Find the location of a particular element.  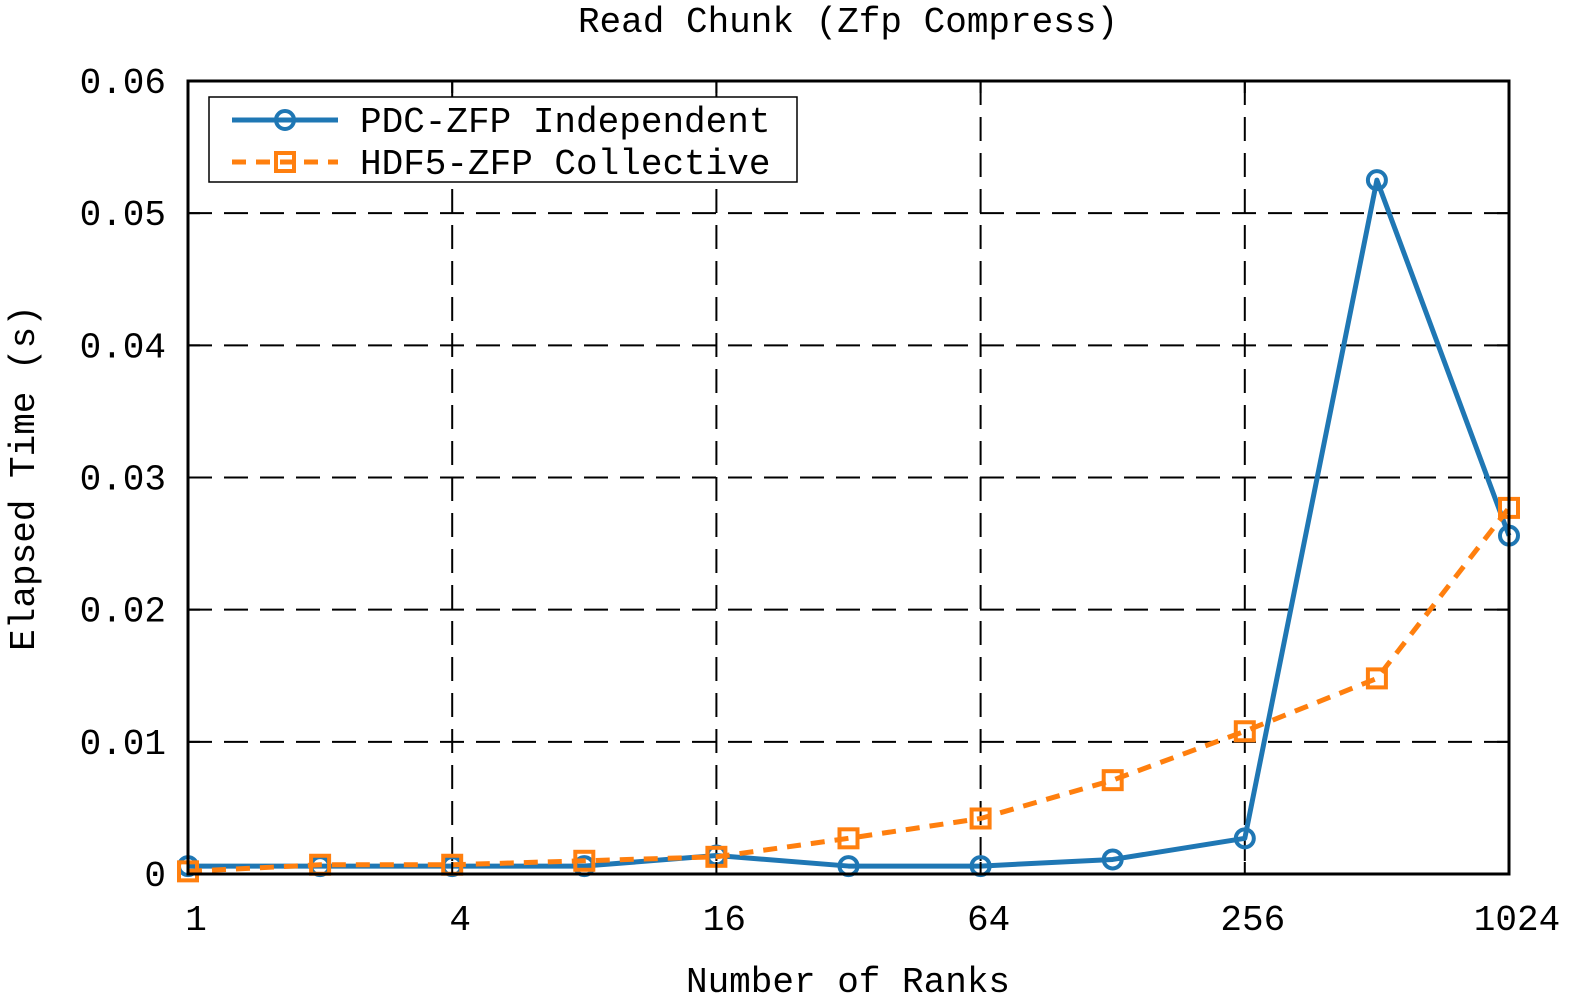

y-tick-label: 0.05 is located at coordinates (123, 215).